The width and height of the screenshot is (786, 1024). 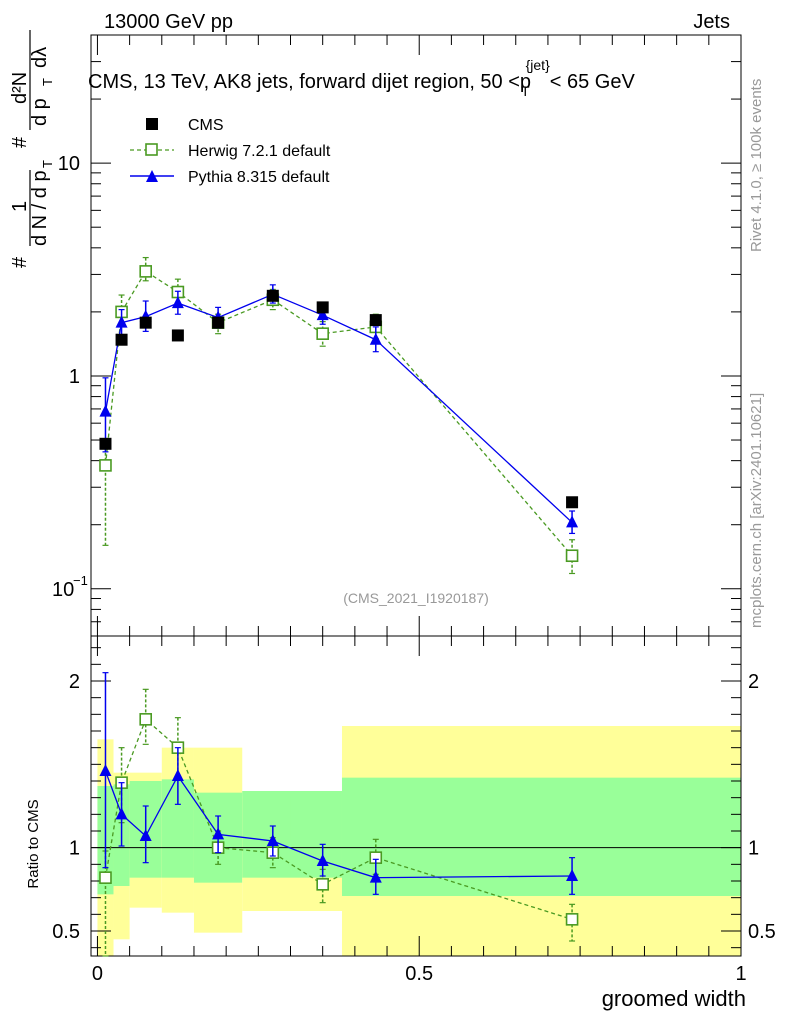 What do you see at coordinates (40, 208) in the screenshot?
I see `ylabel-denominator: d N / d p` at bounding box center [40, 208].